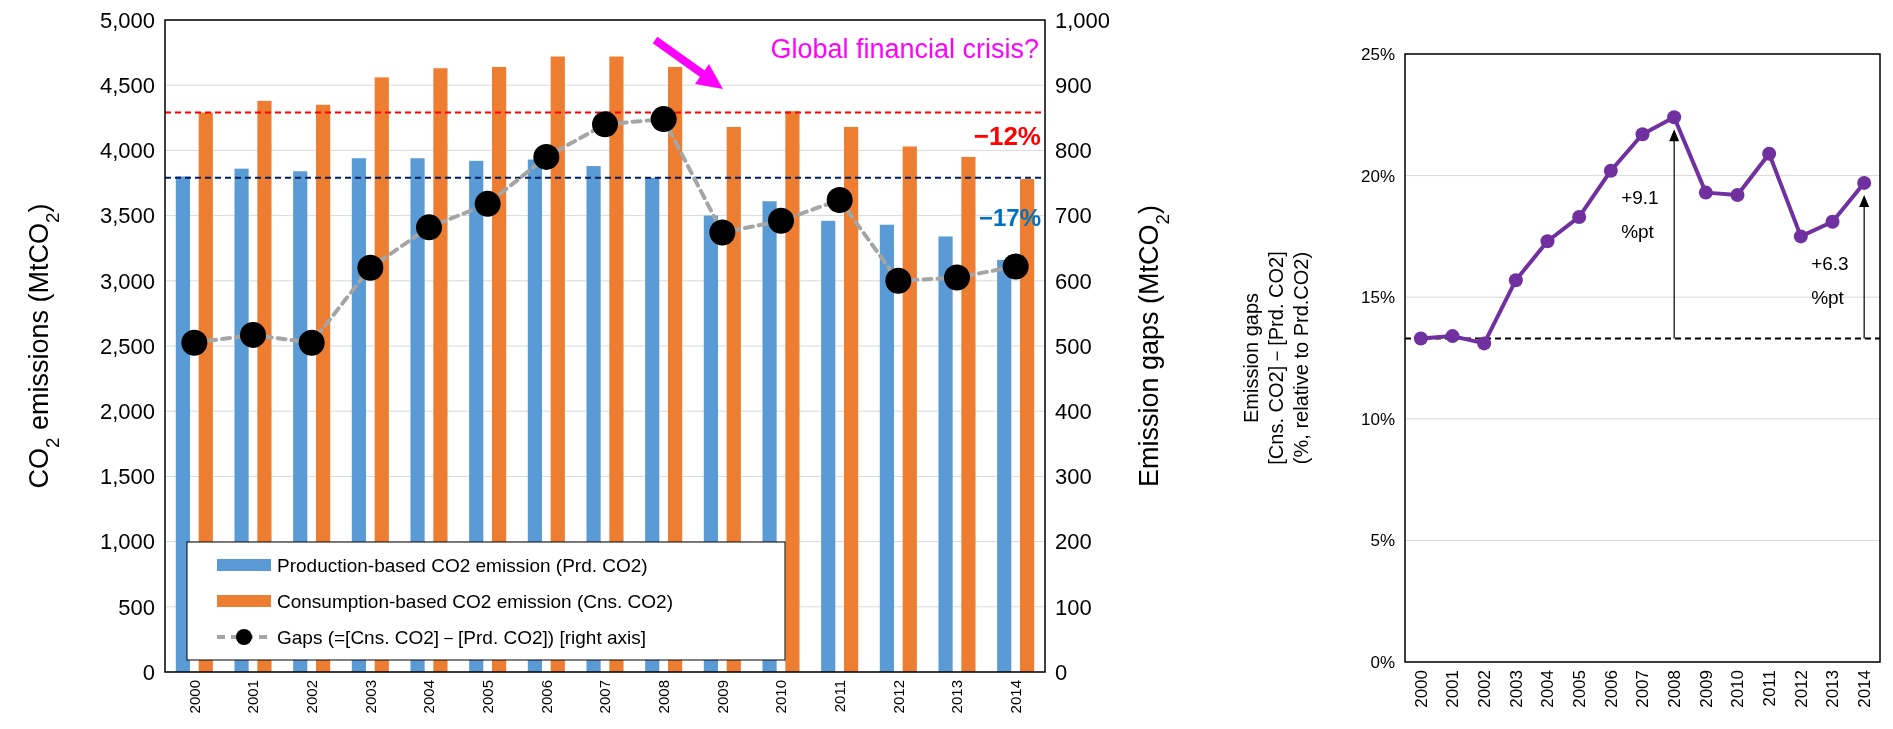 Image resolution: width=1893 pixels, height=729 pixels. Describe the element at coordinates (1377, 298) in the screenshot. I see `y-tick-label: 15%` at that location.